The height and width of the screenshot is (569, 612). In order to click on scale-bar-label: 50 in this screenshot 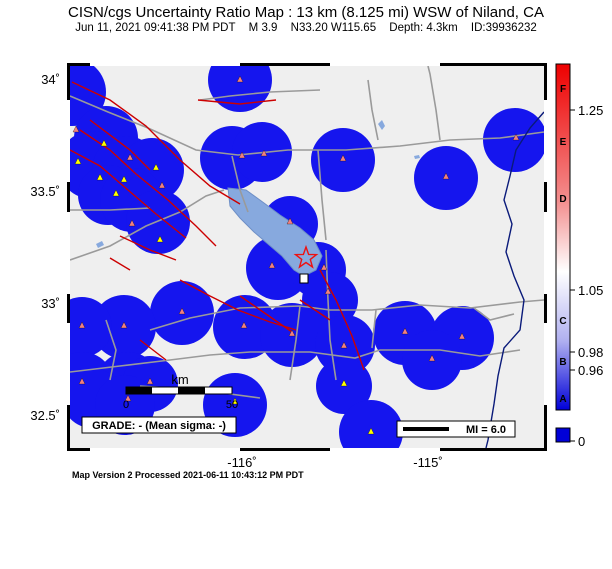, I will do `click(232, 405)`.